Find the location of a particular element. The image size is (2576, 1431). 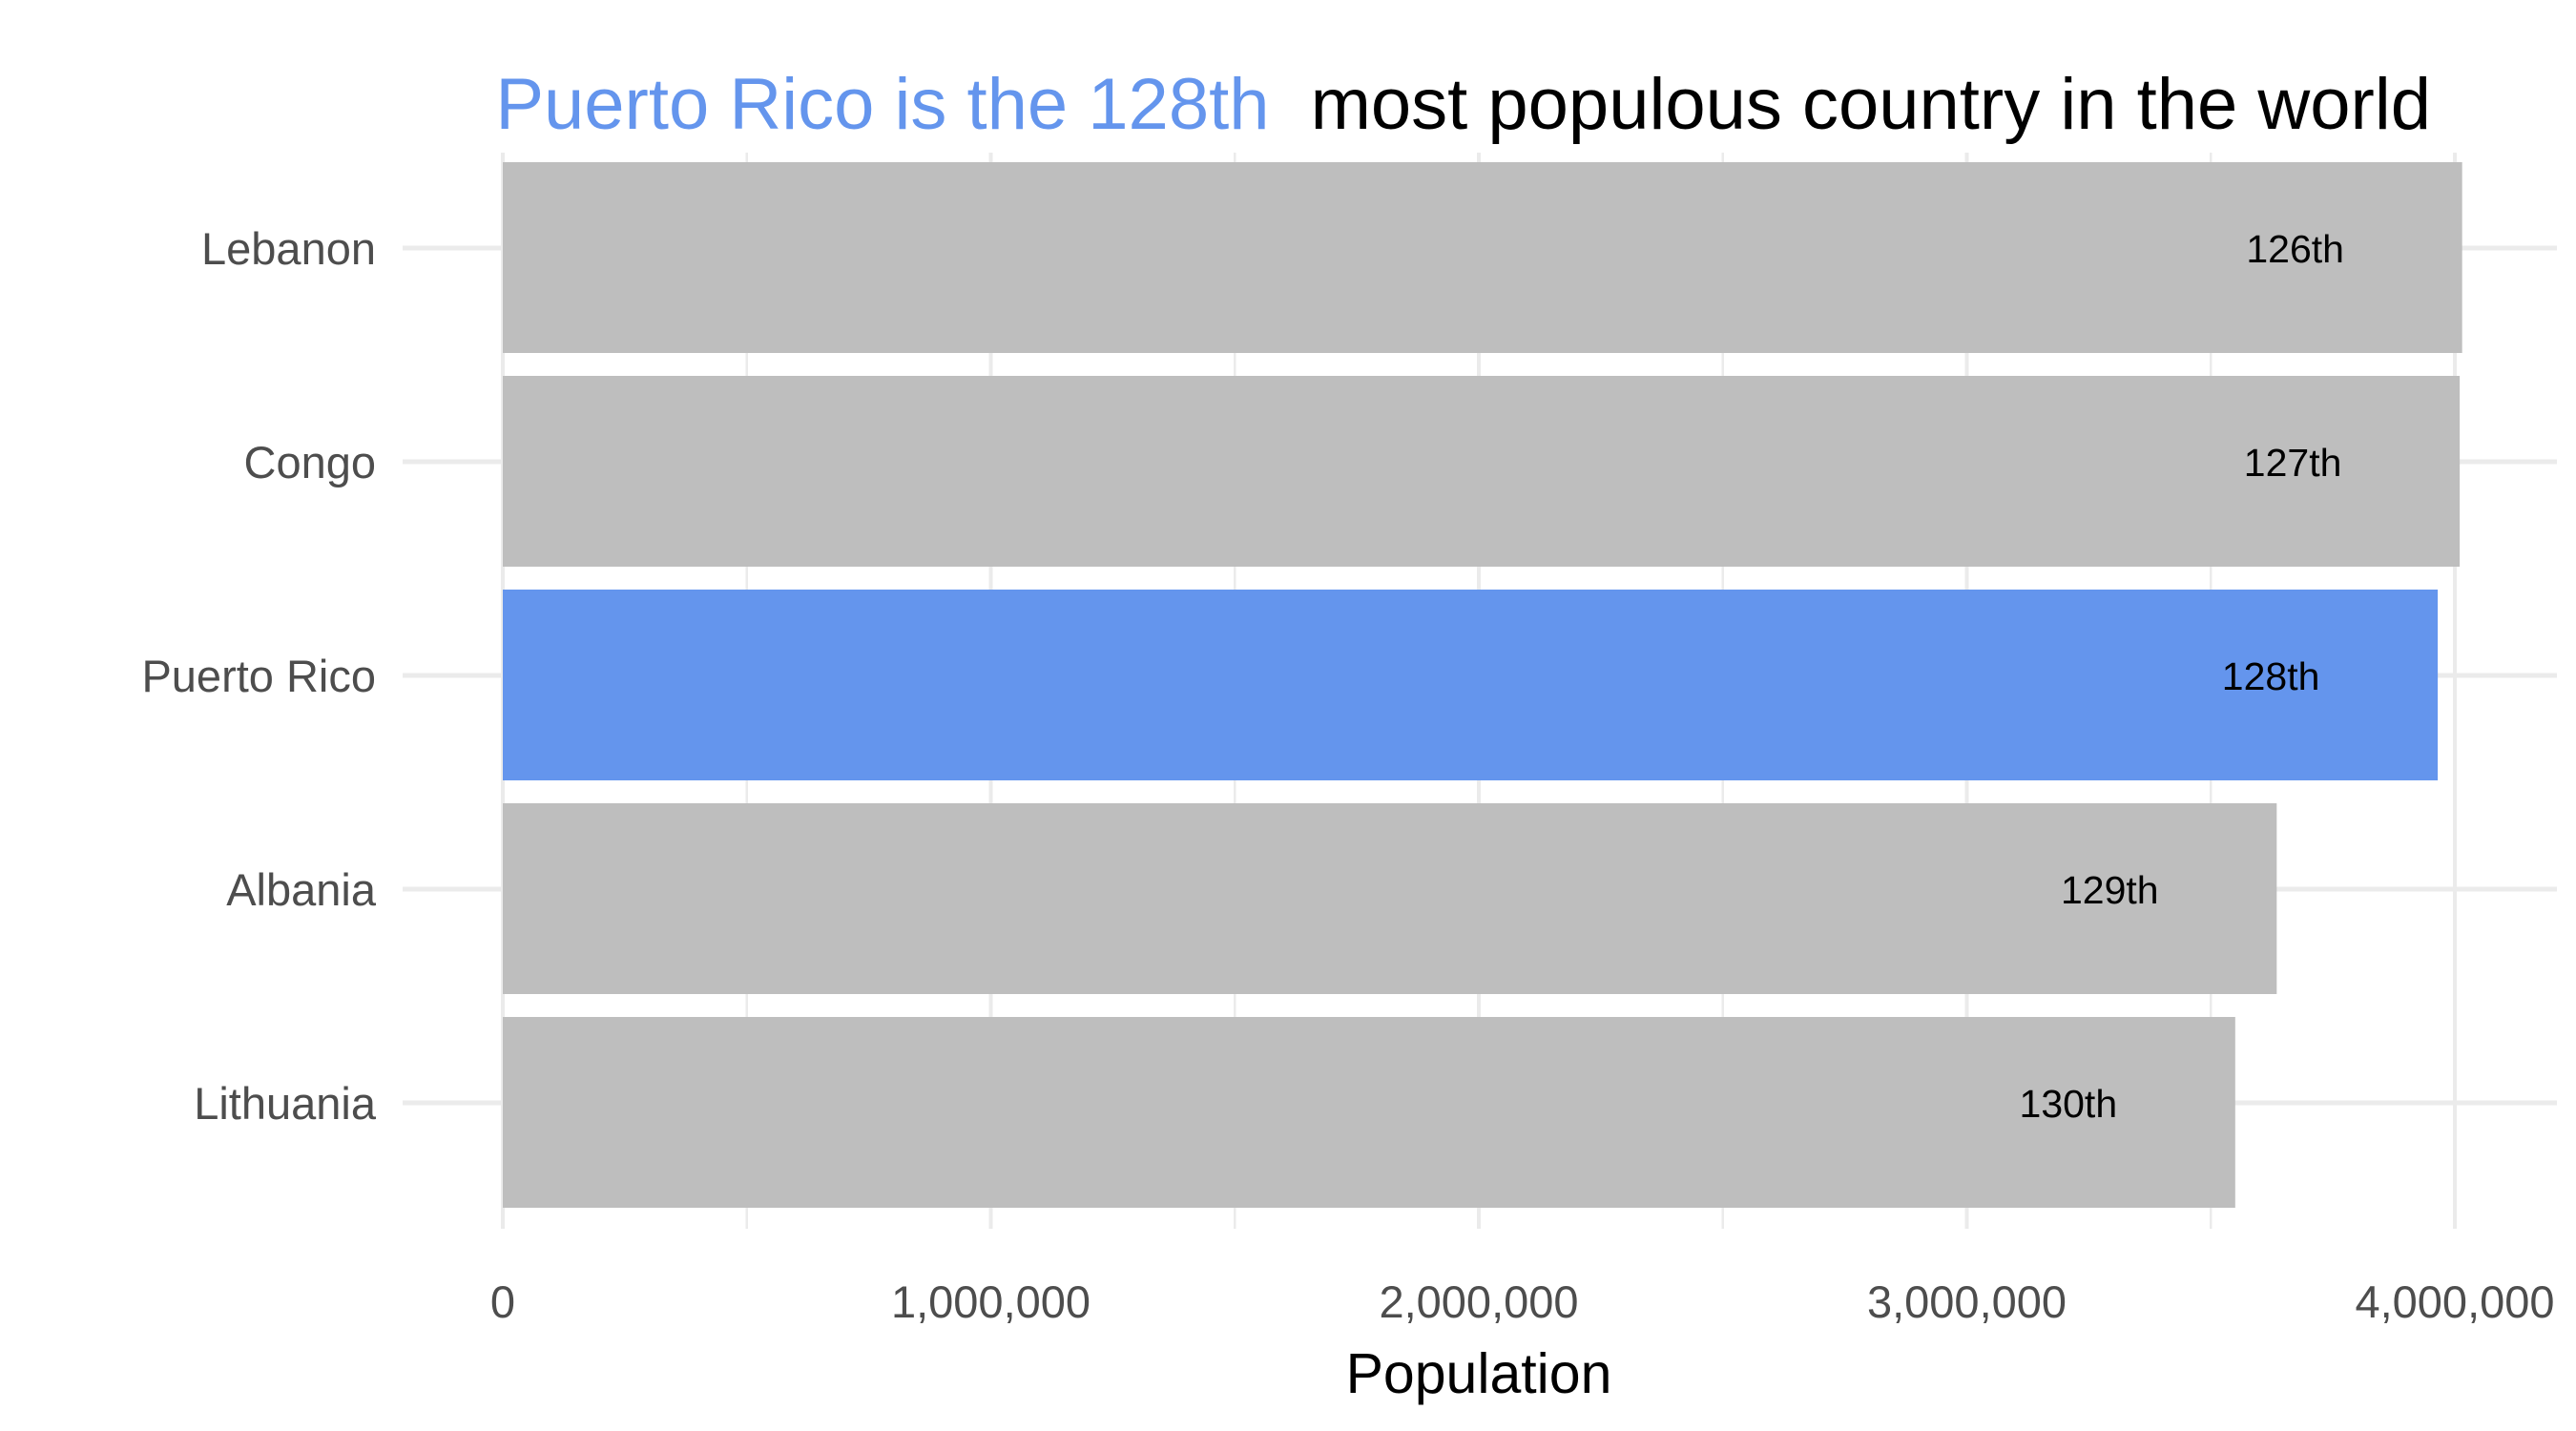

x-tick-label: 2,000,000 is located at coordinates (1478, 1301).